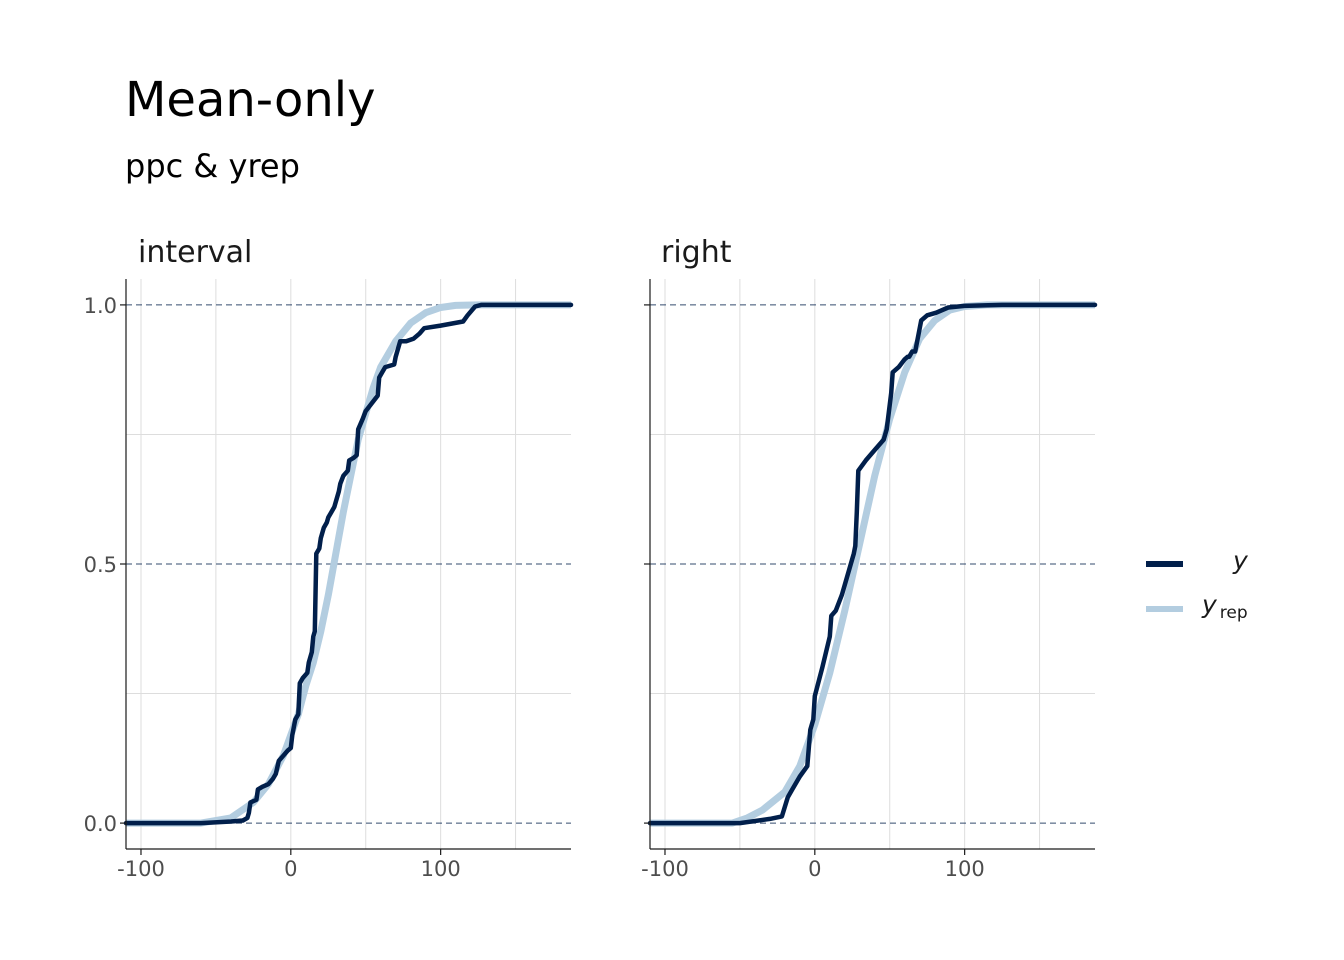 The height and width of the screenshot is (960, 1344). I want to click on chart-title: Mean-only, so click(250, 100).